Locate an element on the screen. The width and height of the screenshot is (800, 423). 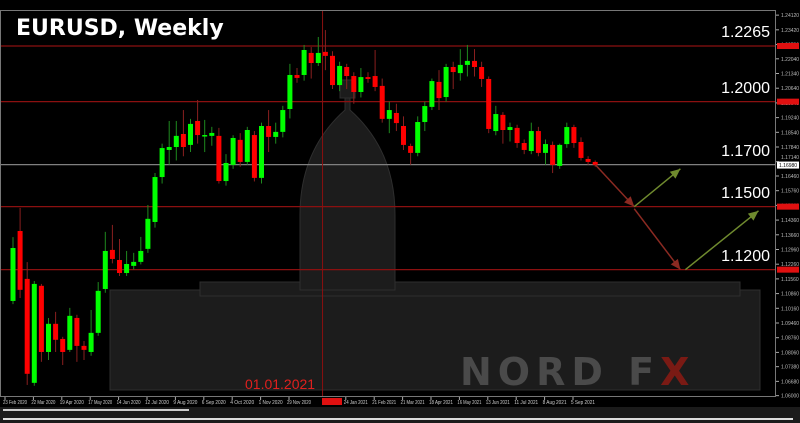
scrollbar-thumb is located at coordinates (96, 410).